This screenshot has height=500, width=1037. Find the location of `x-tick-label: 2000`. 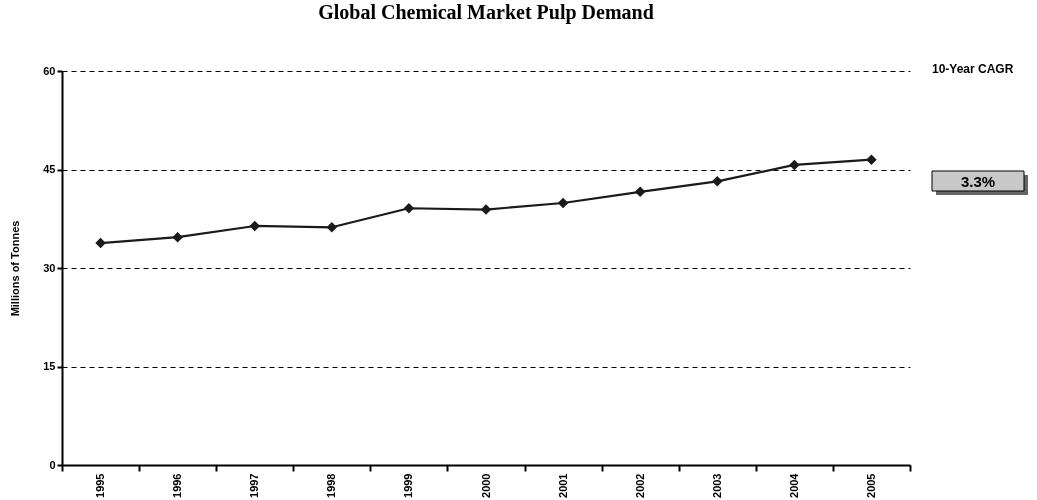

x-tick-label: 2000 is located at coordinates (485, 485).